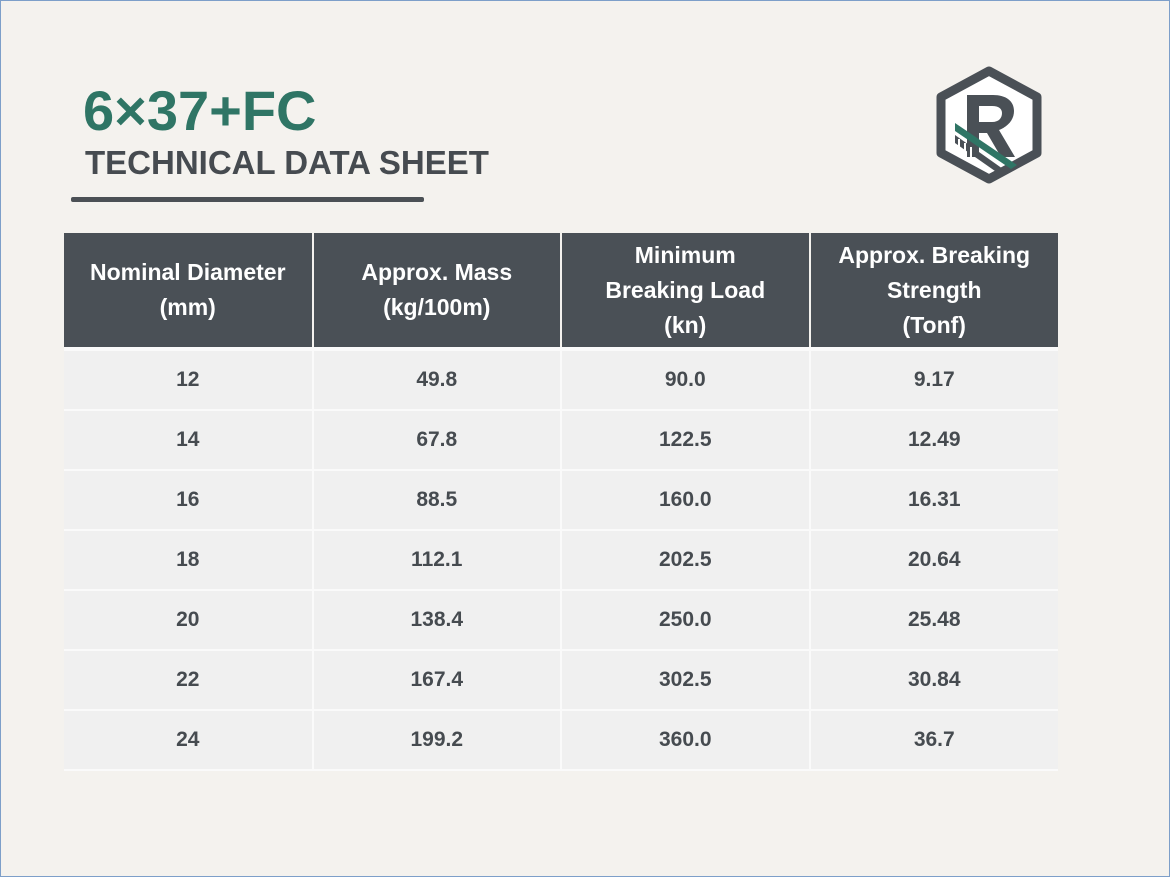  What do you see at coordinates (189, 619) in the screenshot?
I see `table-cell: 20` at bounding box center [189, 619].